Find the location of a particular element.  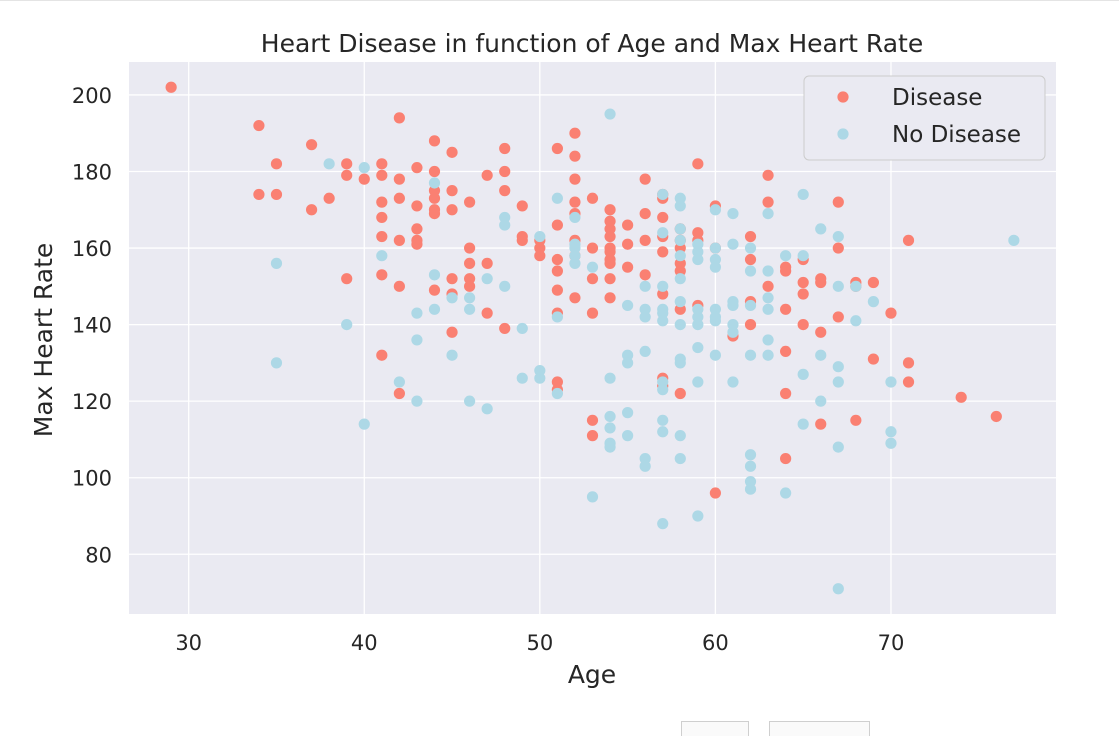

toolbar-stub-left is located at coordinates (715, 728).